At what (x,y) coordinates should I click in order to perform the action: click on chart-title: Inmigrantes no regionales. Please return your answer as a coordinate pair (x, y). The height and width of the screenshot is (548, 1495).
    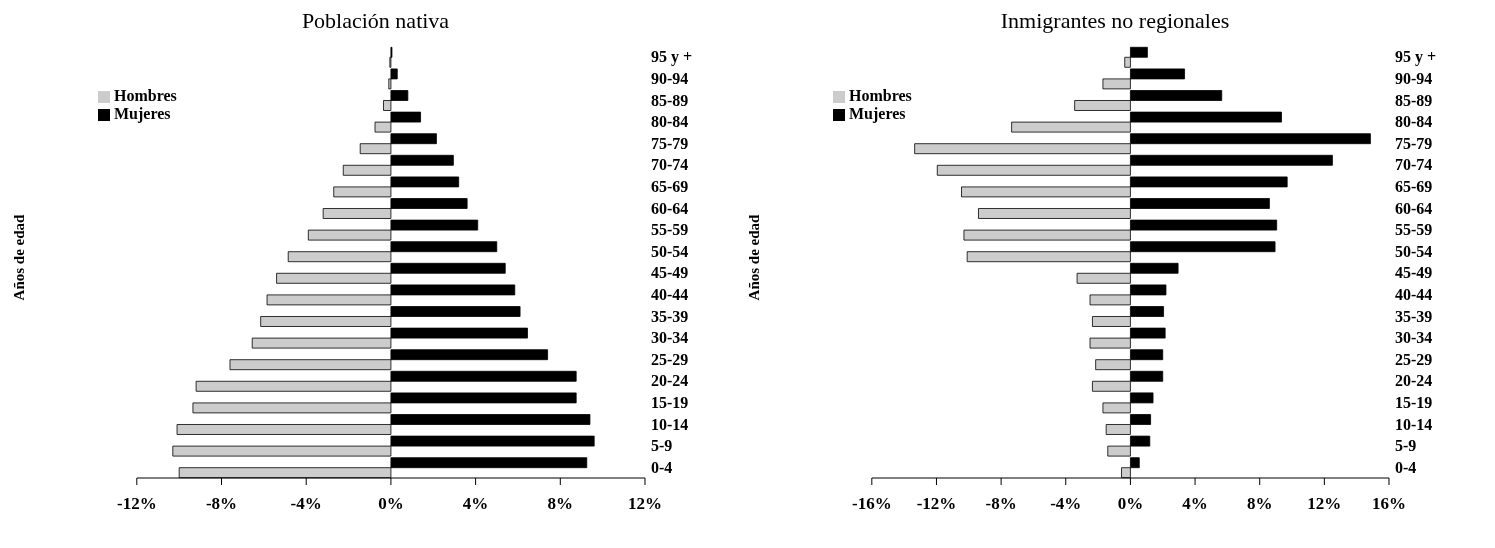
    Looking at the image, I should click on (1115, 21).